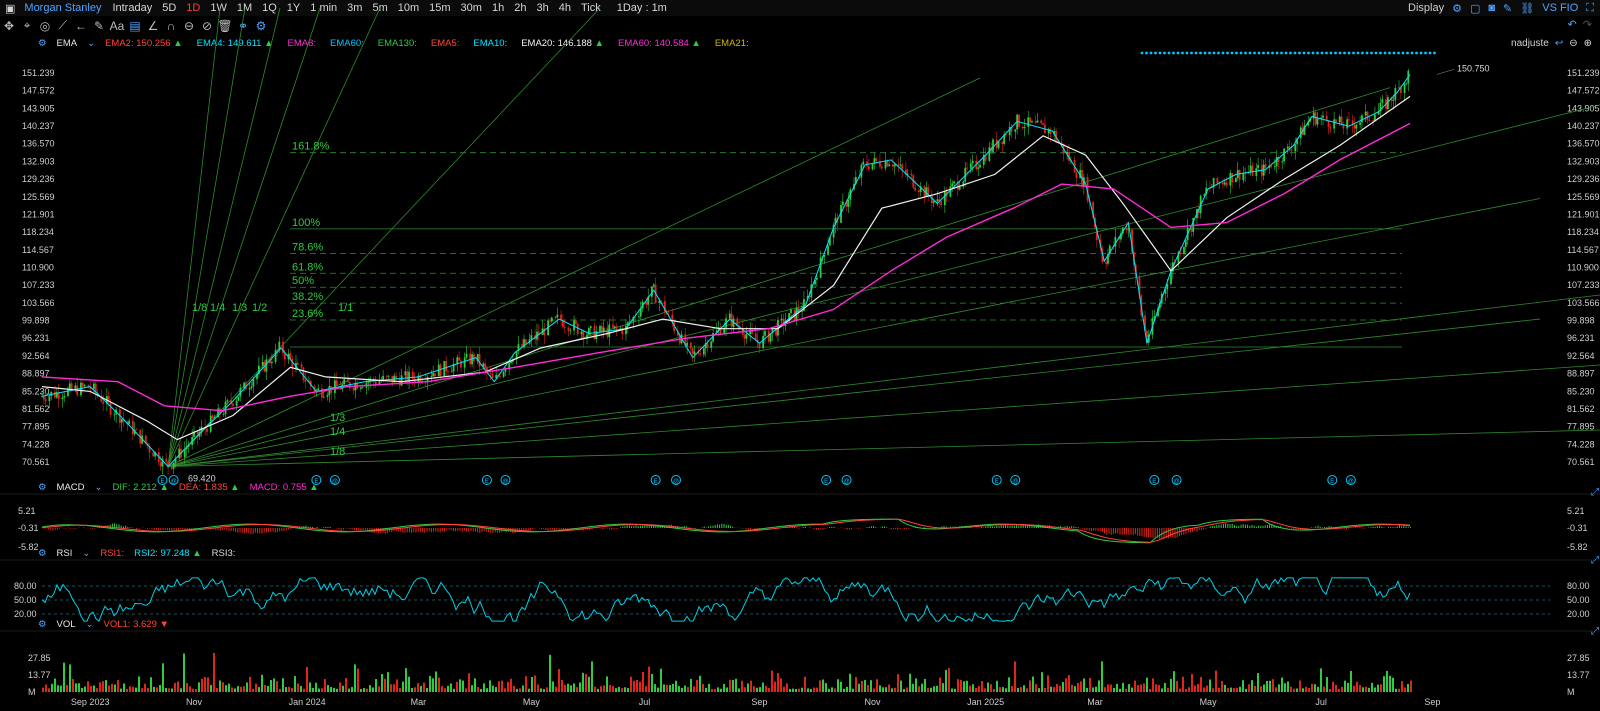  Describe the element at coordinates (9, 25) in the screenshot. I see `move-icon: ✥` at that location.